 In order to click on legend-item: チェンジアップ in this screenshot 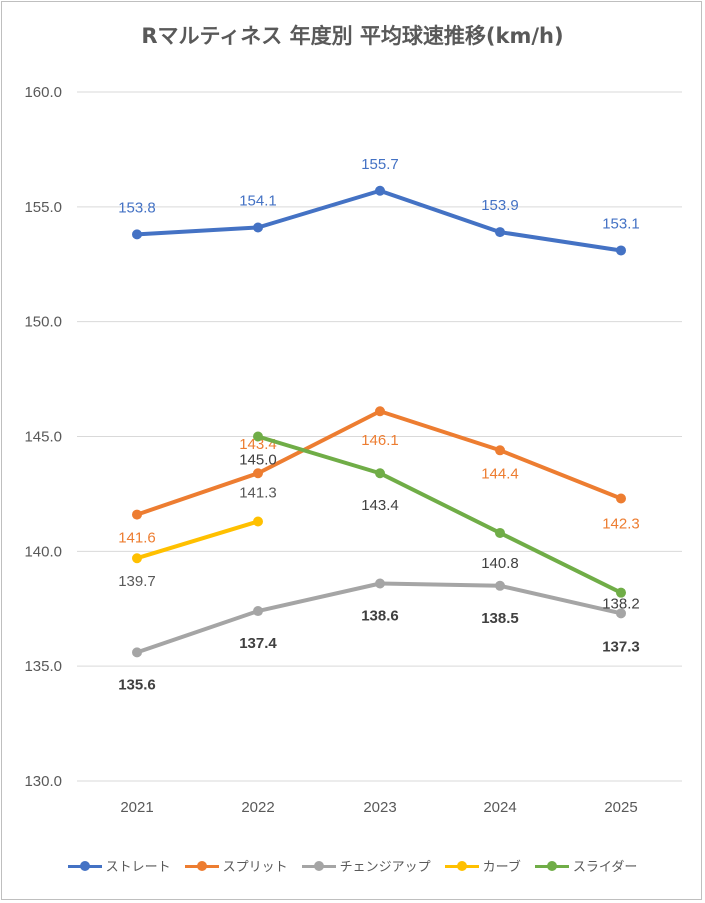, I will do `click(366, 865)`.